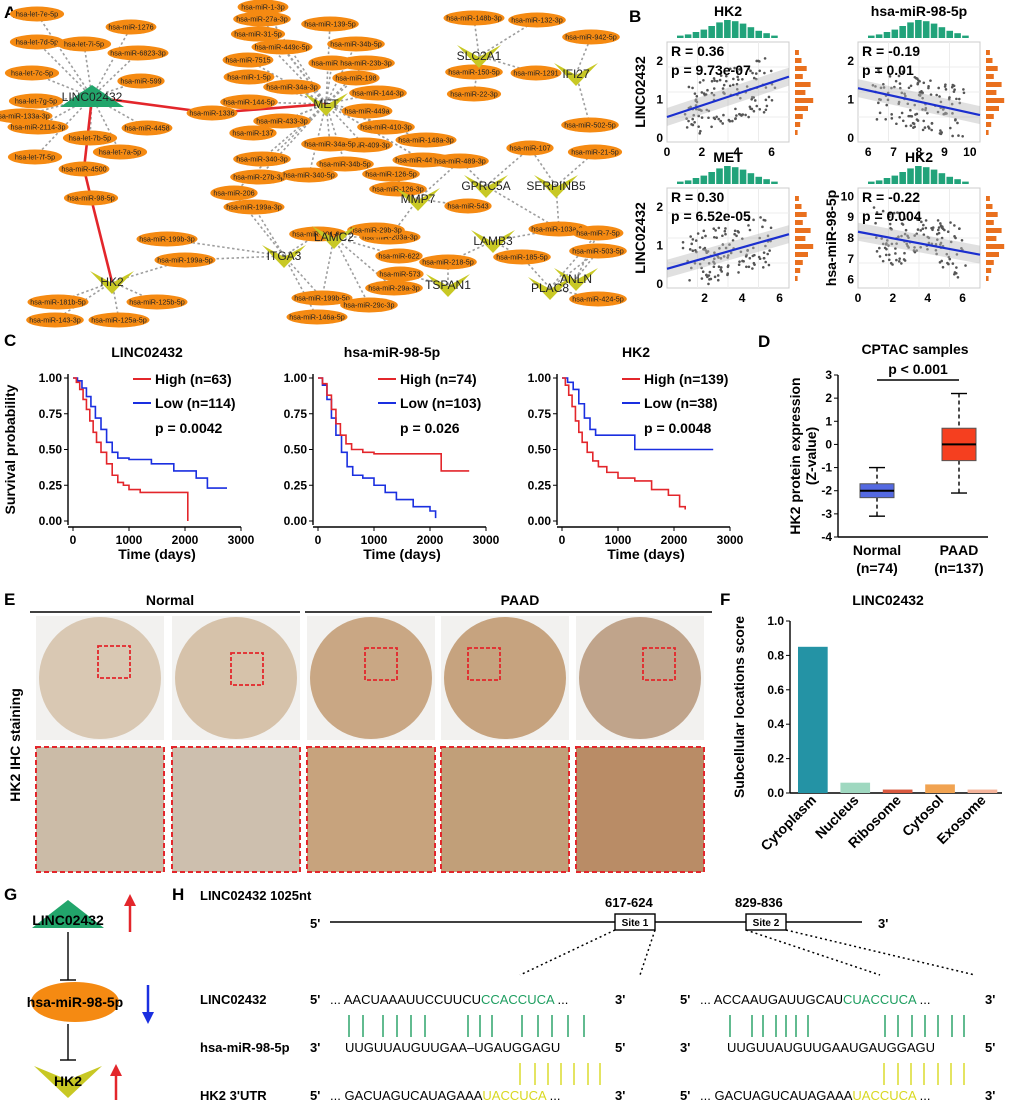 The image size is (1017, 1107). I want to click on x-tick-label: 10, so click(970, 152).